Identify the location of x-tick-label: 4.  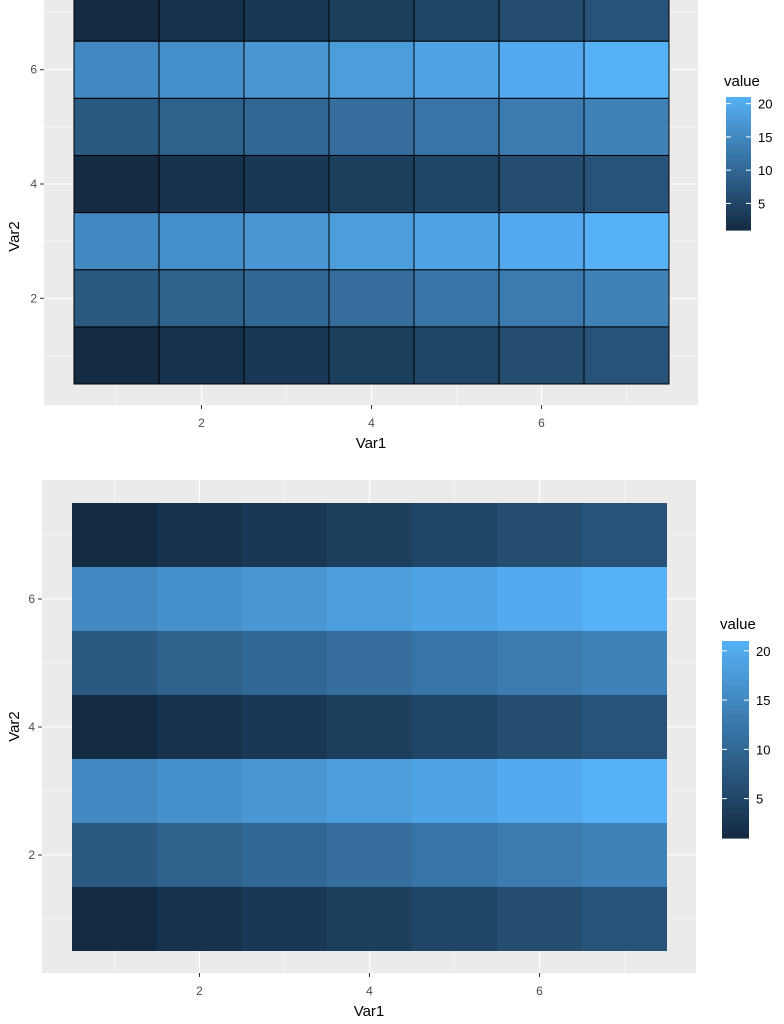
(371, 423).